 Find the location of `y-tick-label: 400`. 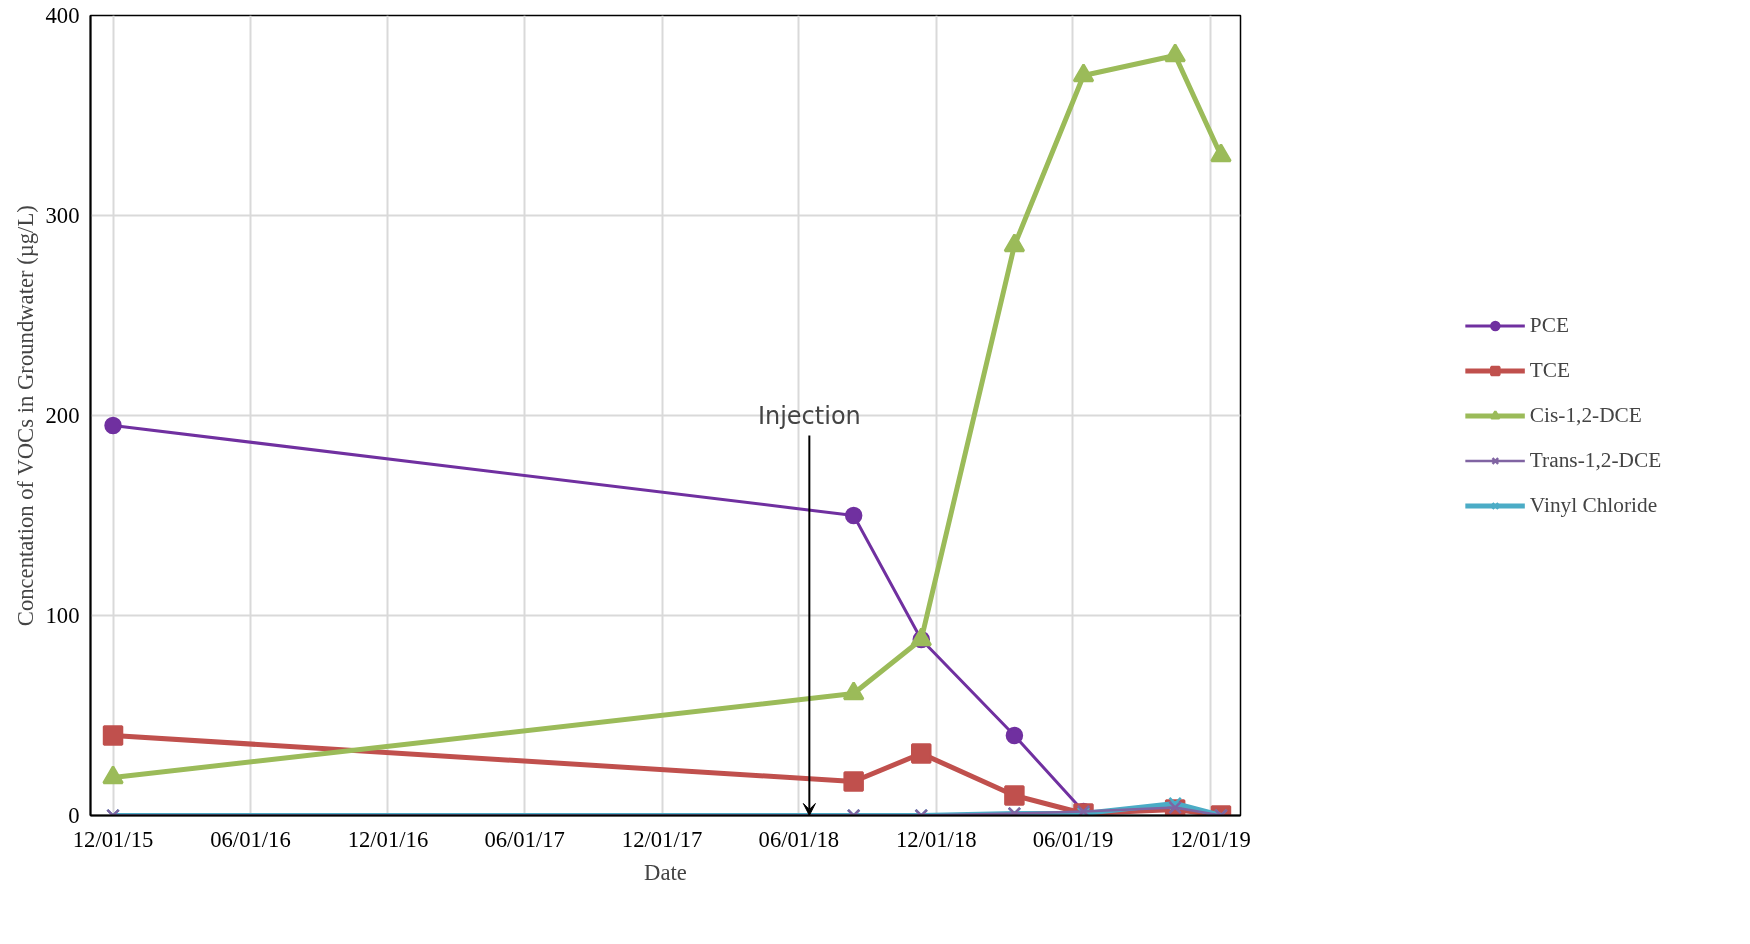

y-tick-label: 400 is located at coordinates (62, 15).